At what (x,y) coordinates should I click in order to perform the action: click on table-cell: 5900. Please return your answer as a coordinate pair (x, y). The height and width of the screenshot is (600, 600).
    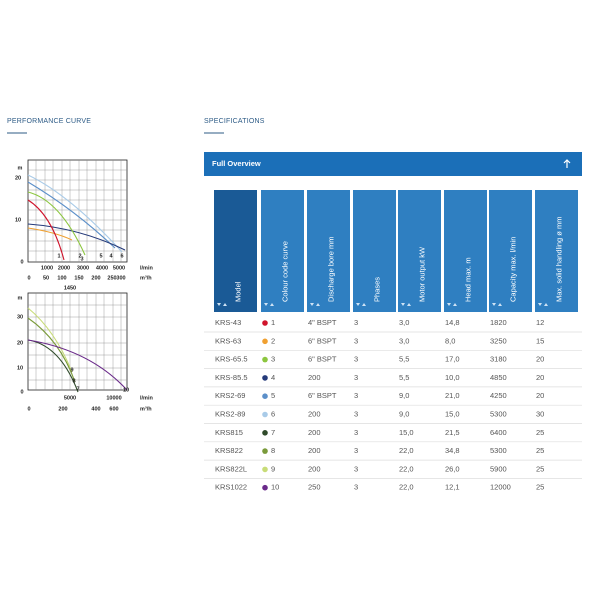
    Looking at the image, I should click on (498, 468).